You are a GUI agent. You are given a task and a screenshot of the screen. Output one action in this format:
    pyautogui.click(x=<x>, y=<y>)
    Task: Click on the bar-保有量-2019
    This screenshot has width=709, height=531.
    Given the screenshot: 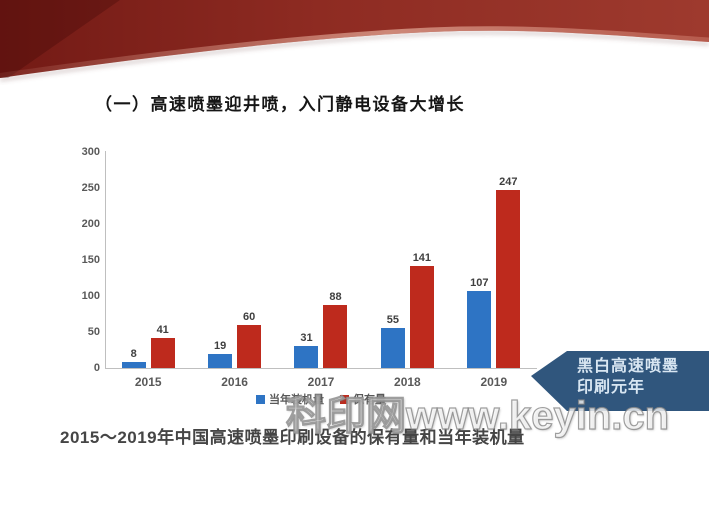 What is the action you would take?
    pyautogui.click(x=508, y=279)
    